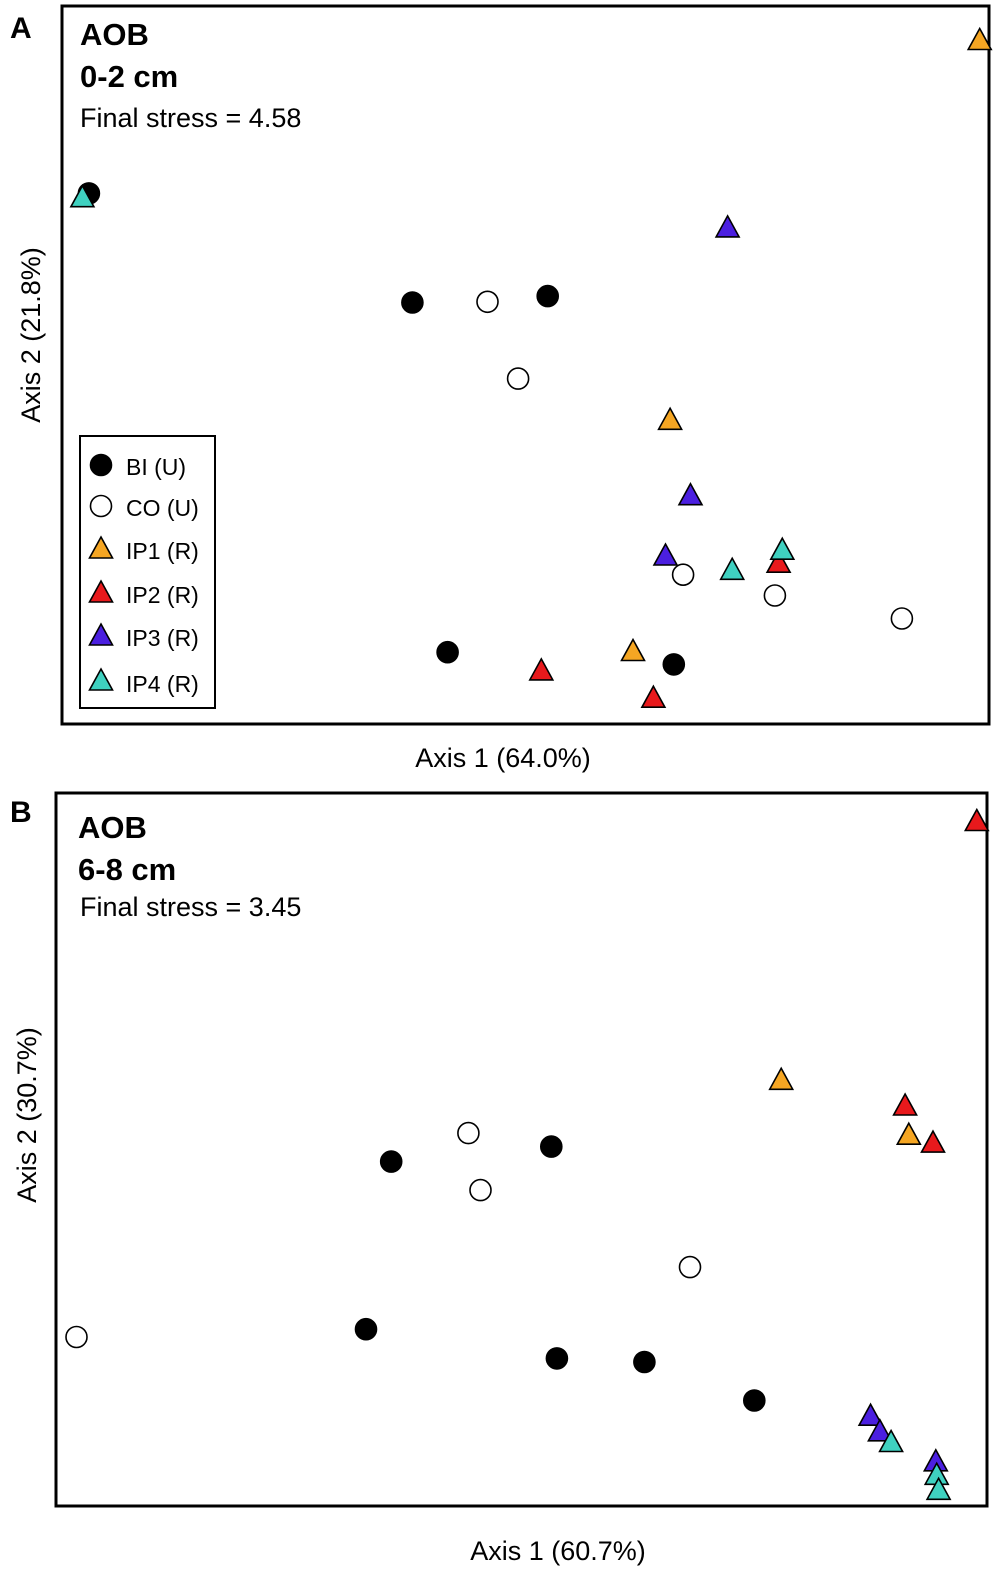 This screenshot has height=1578, width=1000. I want to click on legend-symbol-ip3, so click(101, 634).